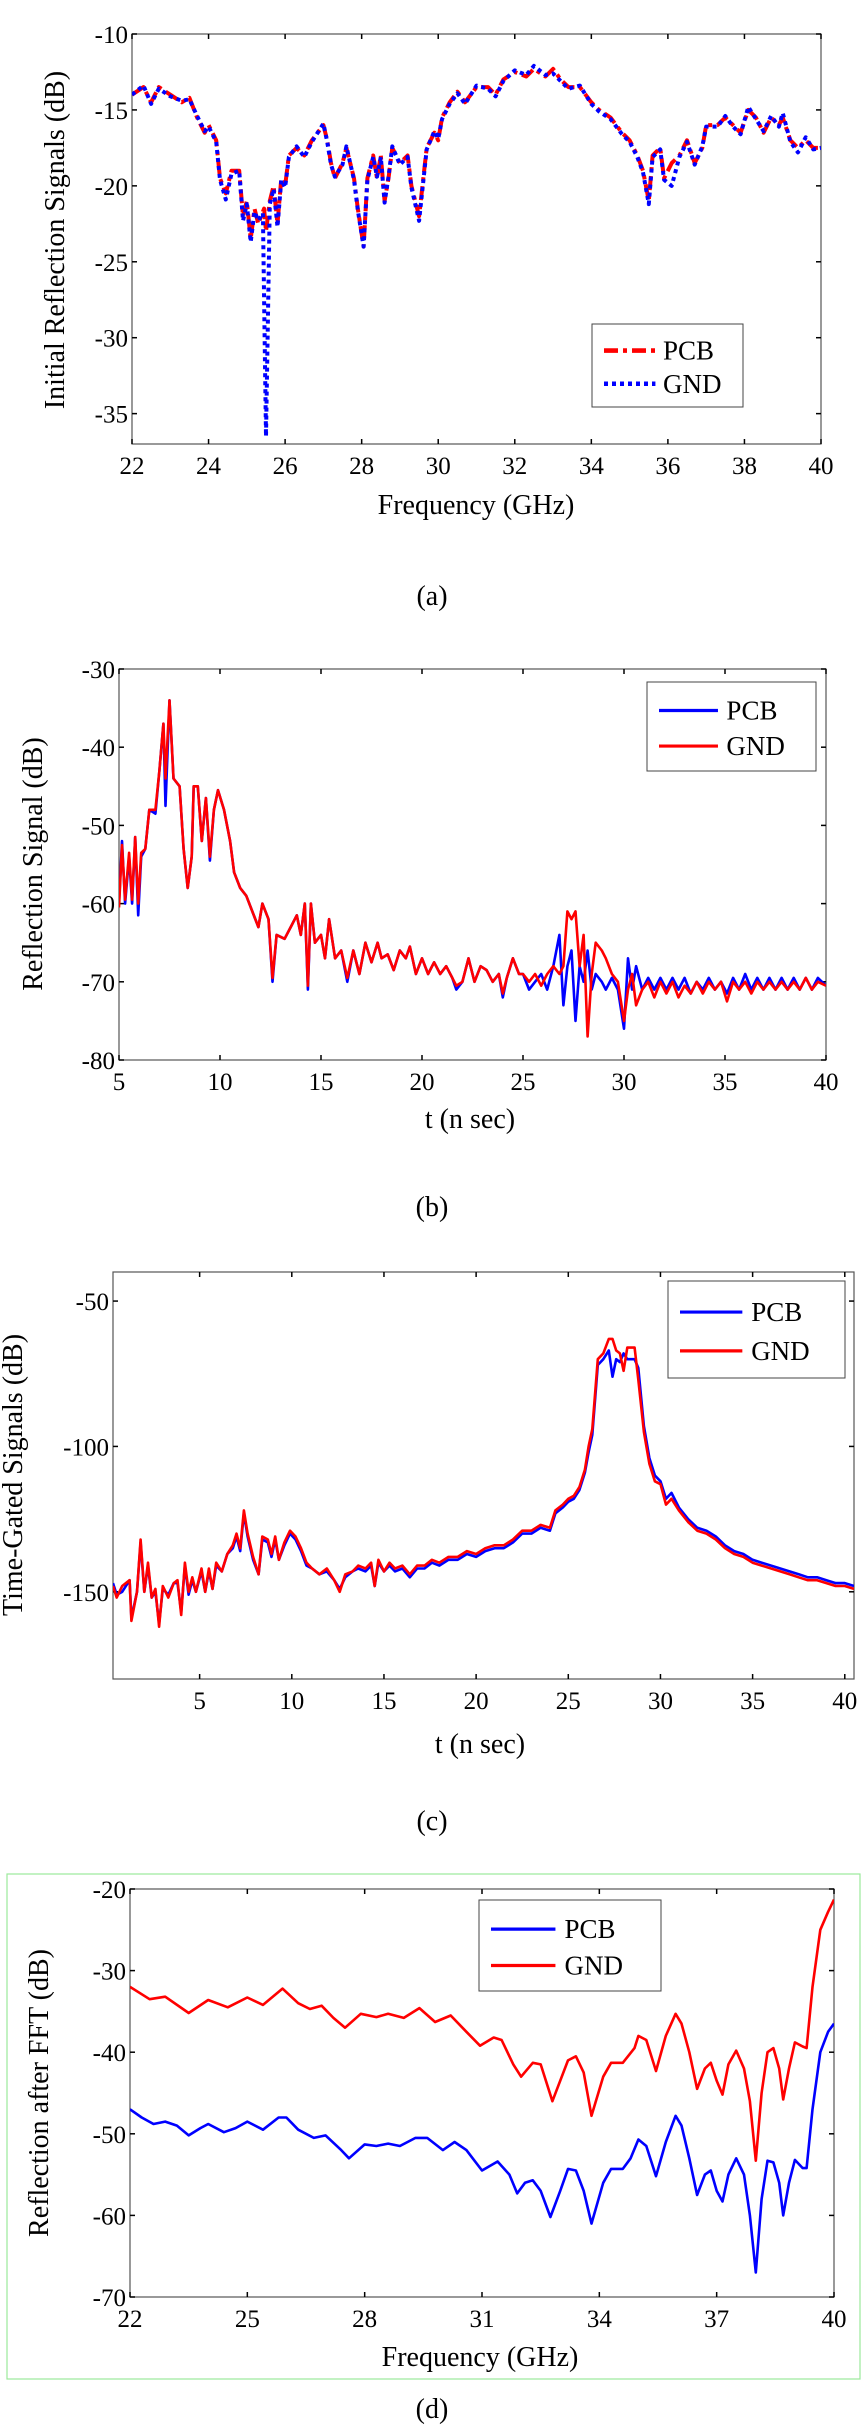 The width and height of the screenshot is (865, 2431). What do you see at coordinates (111, 111) in the screenshot?
I see `y-tick-label: -15` at bounding box center [111, 111].